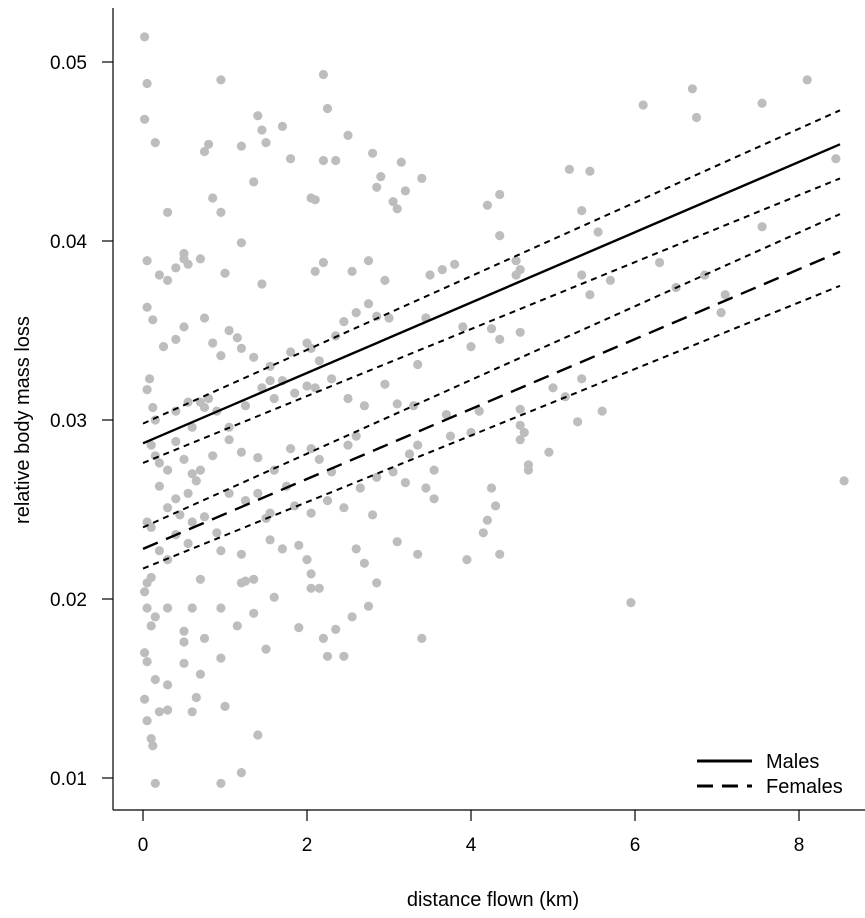  I want to click on y-tick-label: 0.02, so click(68, 600).